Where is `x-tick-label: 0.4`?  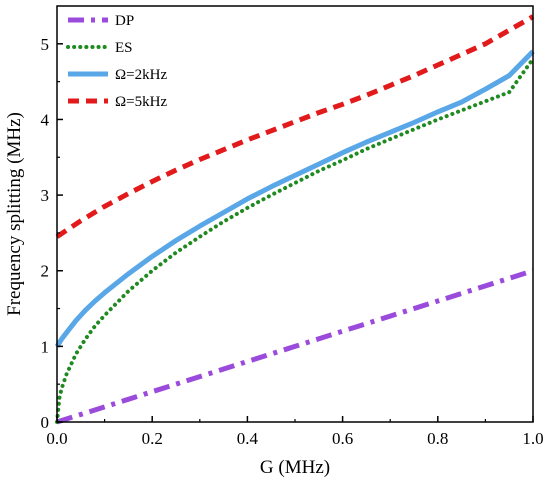
x-tick-label: 0.4 is located at coordinates (248, 438).